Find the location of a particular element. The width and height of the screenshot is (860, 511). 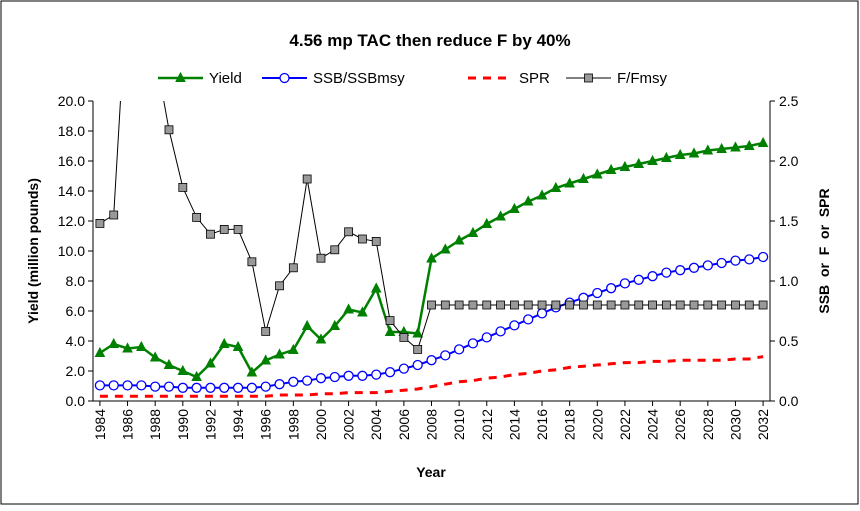

x-tick-label: 2002 is located at coordinates (349, 424).